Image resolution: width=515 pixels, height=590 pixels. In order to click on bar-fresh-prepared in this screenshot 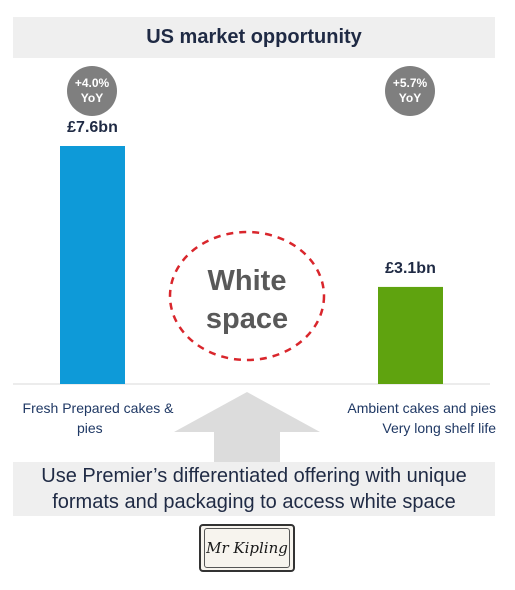, I will do `click(92, 265)`.